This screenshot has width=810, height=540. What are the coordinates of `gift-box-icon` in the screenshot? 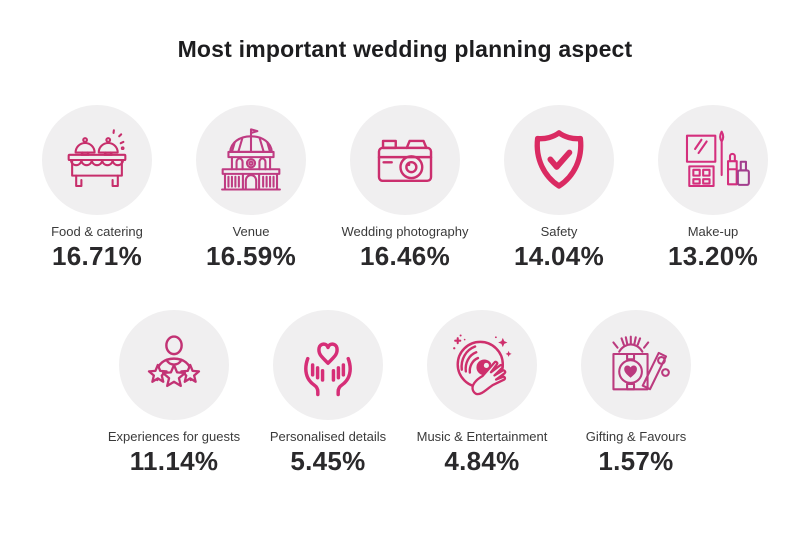 It's located at (636, 365).